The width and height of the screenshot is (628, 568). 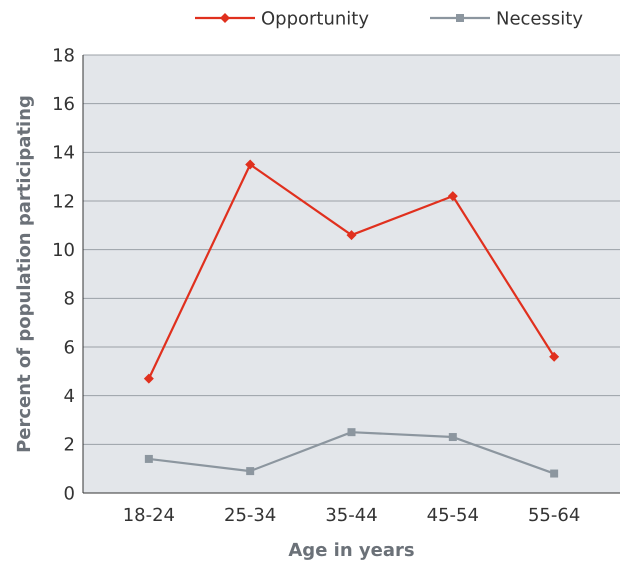 What do you see at coordinates (63, 250) in the screenshot?
I see `y-tick-label: 10` at bounding box center [63, 250].